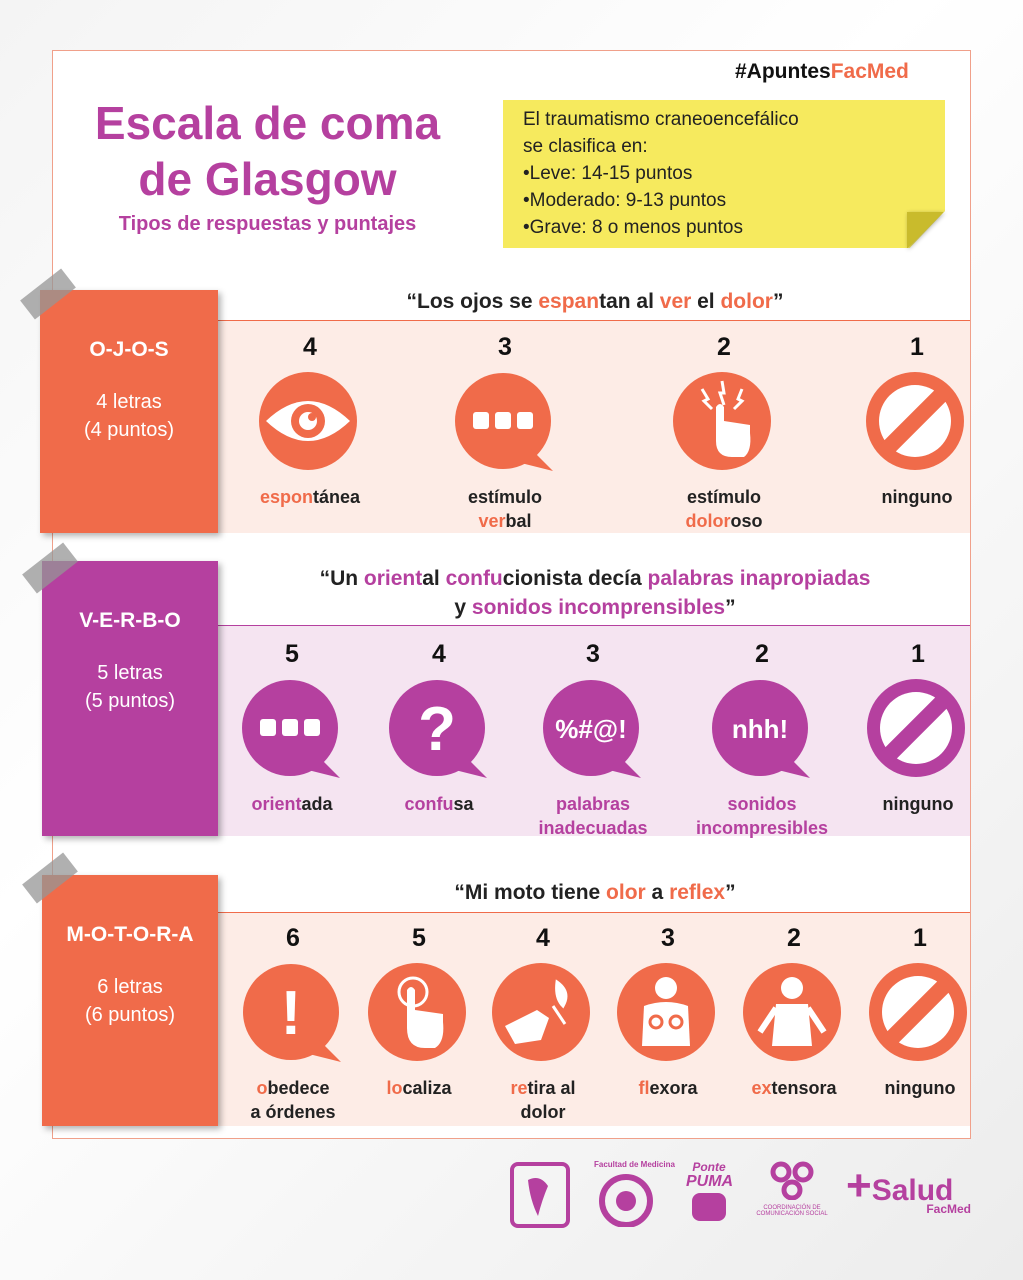 The image size is (1023, 1280). What do you see at coordinates (293, 1088) in the screenshot?
I see `text-line: obedece` at bounding box center [293, 1088].